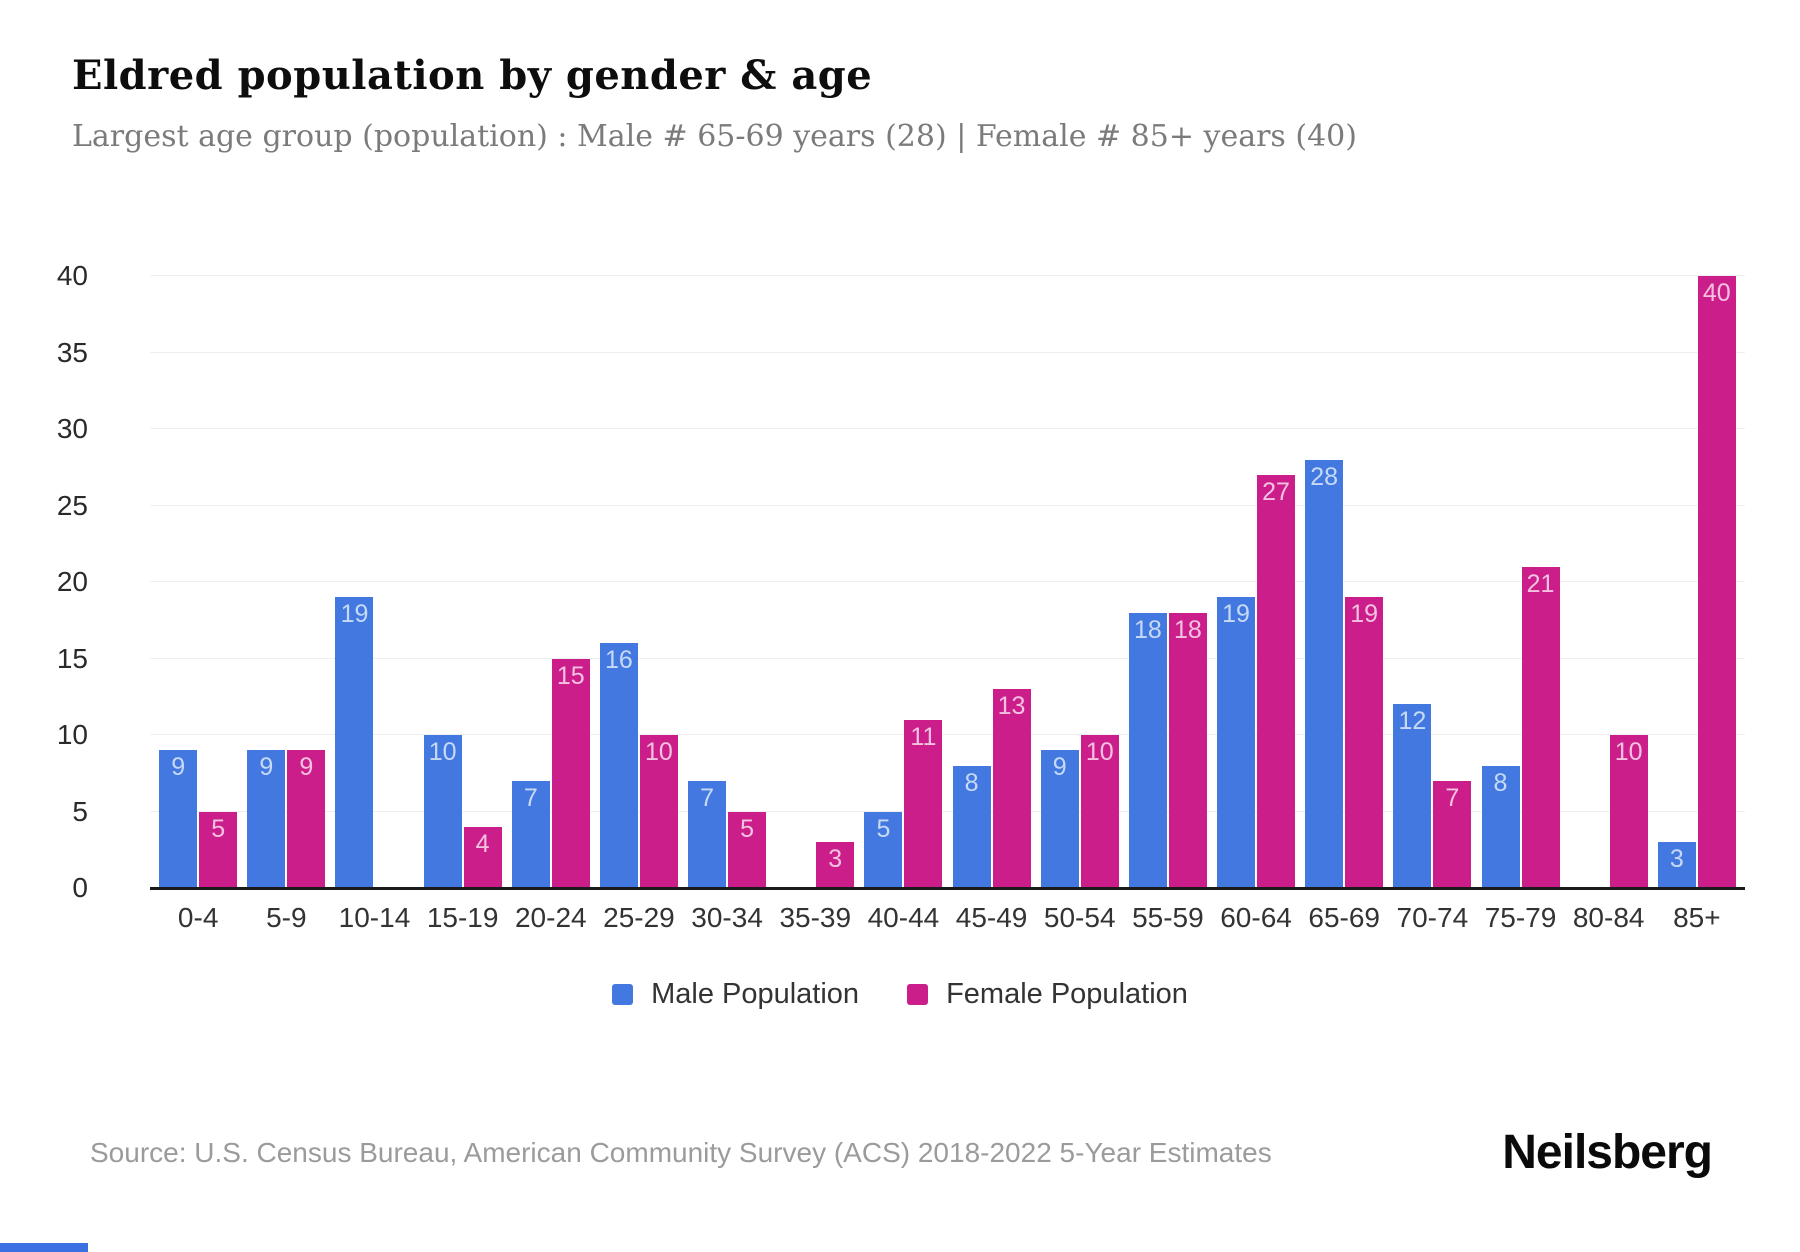 The image size is (1800, 1252). Describe the element at coordinates (72, 505) in the screenshot. I see `y-axis-label: 25` at that location.